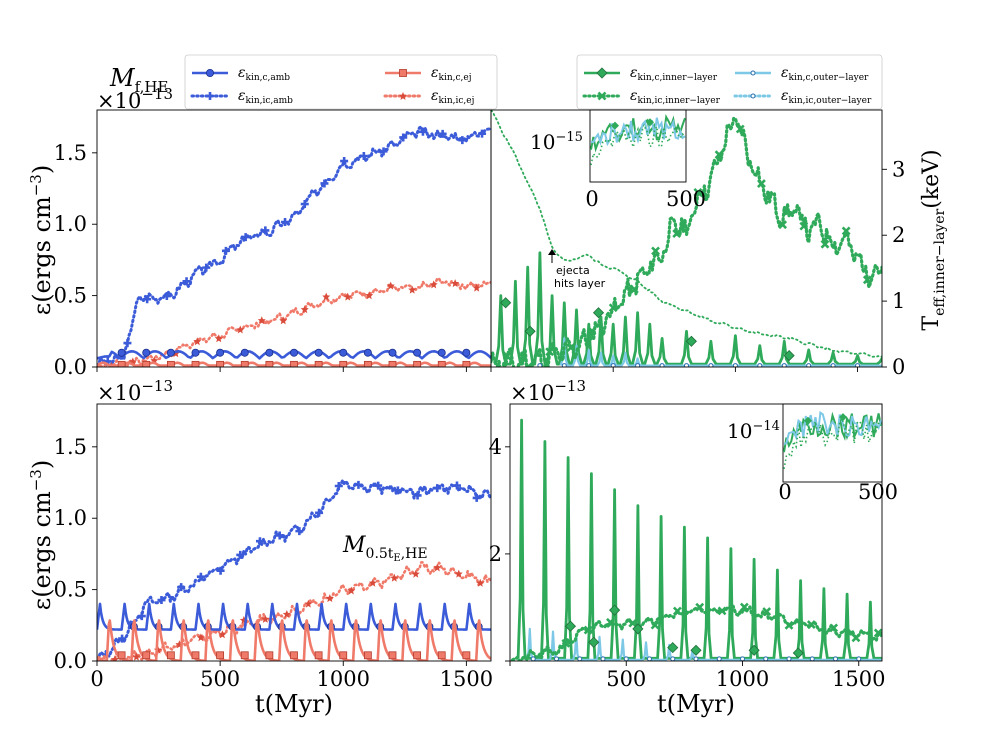  Describe the element at coordinates (548, 391) in the screenshot. I see `bottom-right-multiplier: ×10⁻¹³` at that location.